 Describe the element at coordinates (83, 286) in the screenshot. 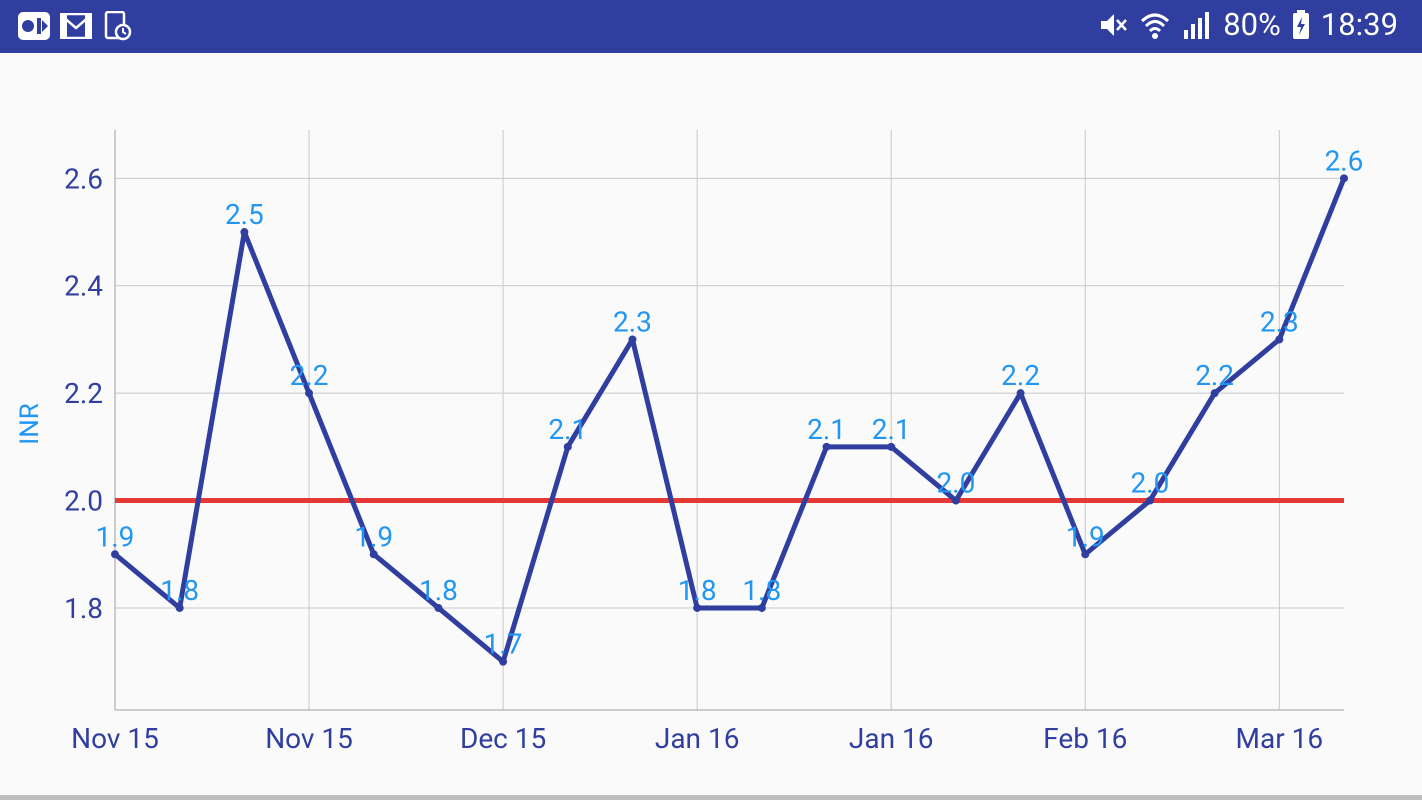

I see `y-tick-label: 2.4` at that location.